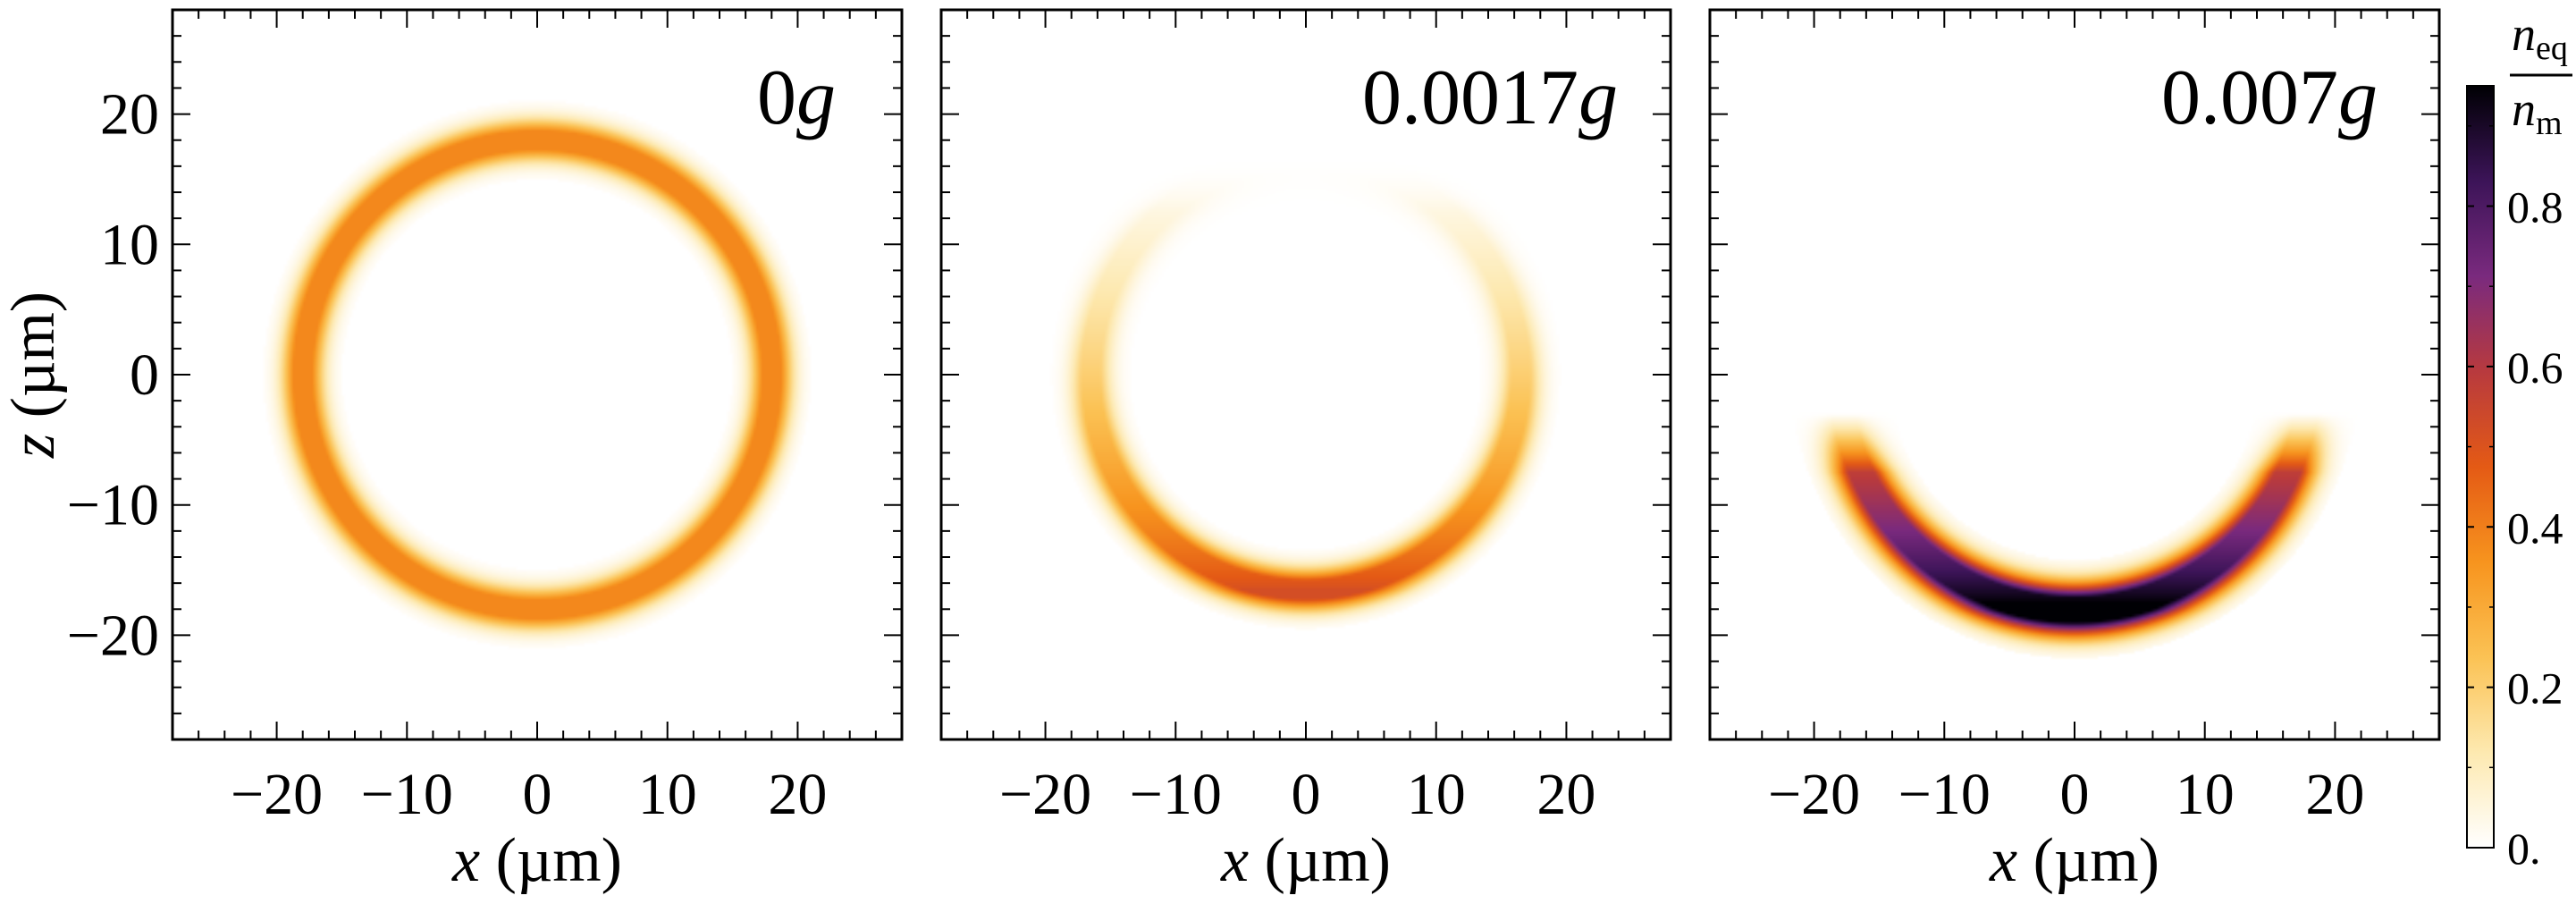 The height and width of the screenshot is (904, 2576). I want to click on colorbar-title-denominator: nm, so click(2538, 112).